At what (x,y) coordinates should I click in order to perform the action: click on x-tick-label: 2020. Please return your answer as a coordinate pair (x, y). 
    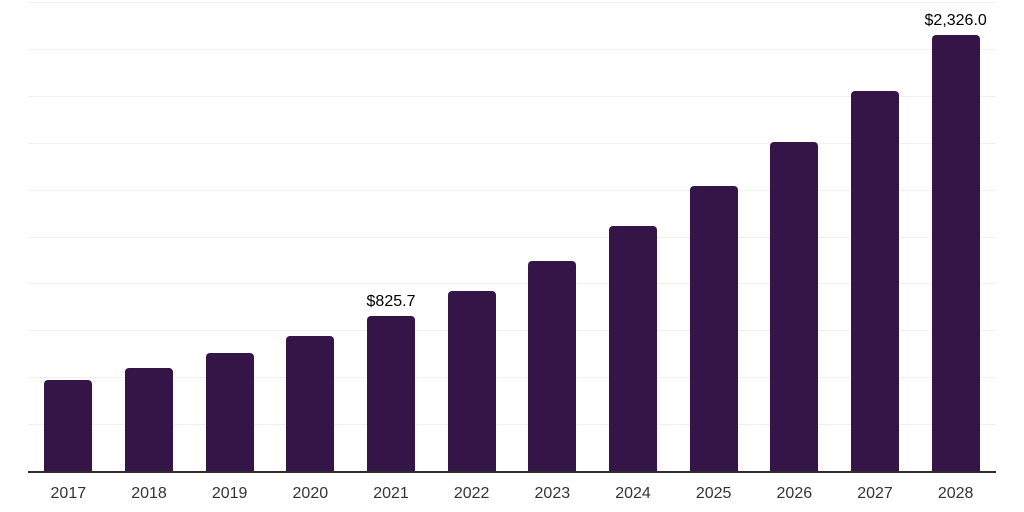
    Looking at the image, I should click on (310, 493).